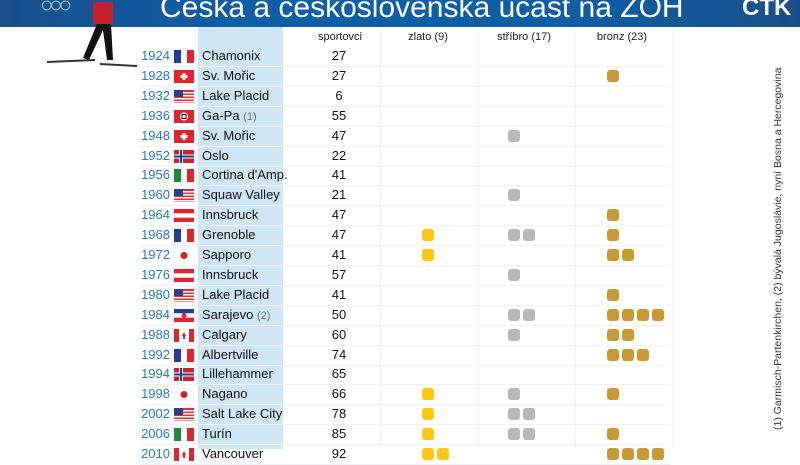  Describe the element at coordinates (184, 315) in the screenshot. I see `flag-yugoslavia-icon` at that location.